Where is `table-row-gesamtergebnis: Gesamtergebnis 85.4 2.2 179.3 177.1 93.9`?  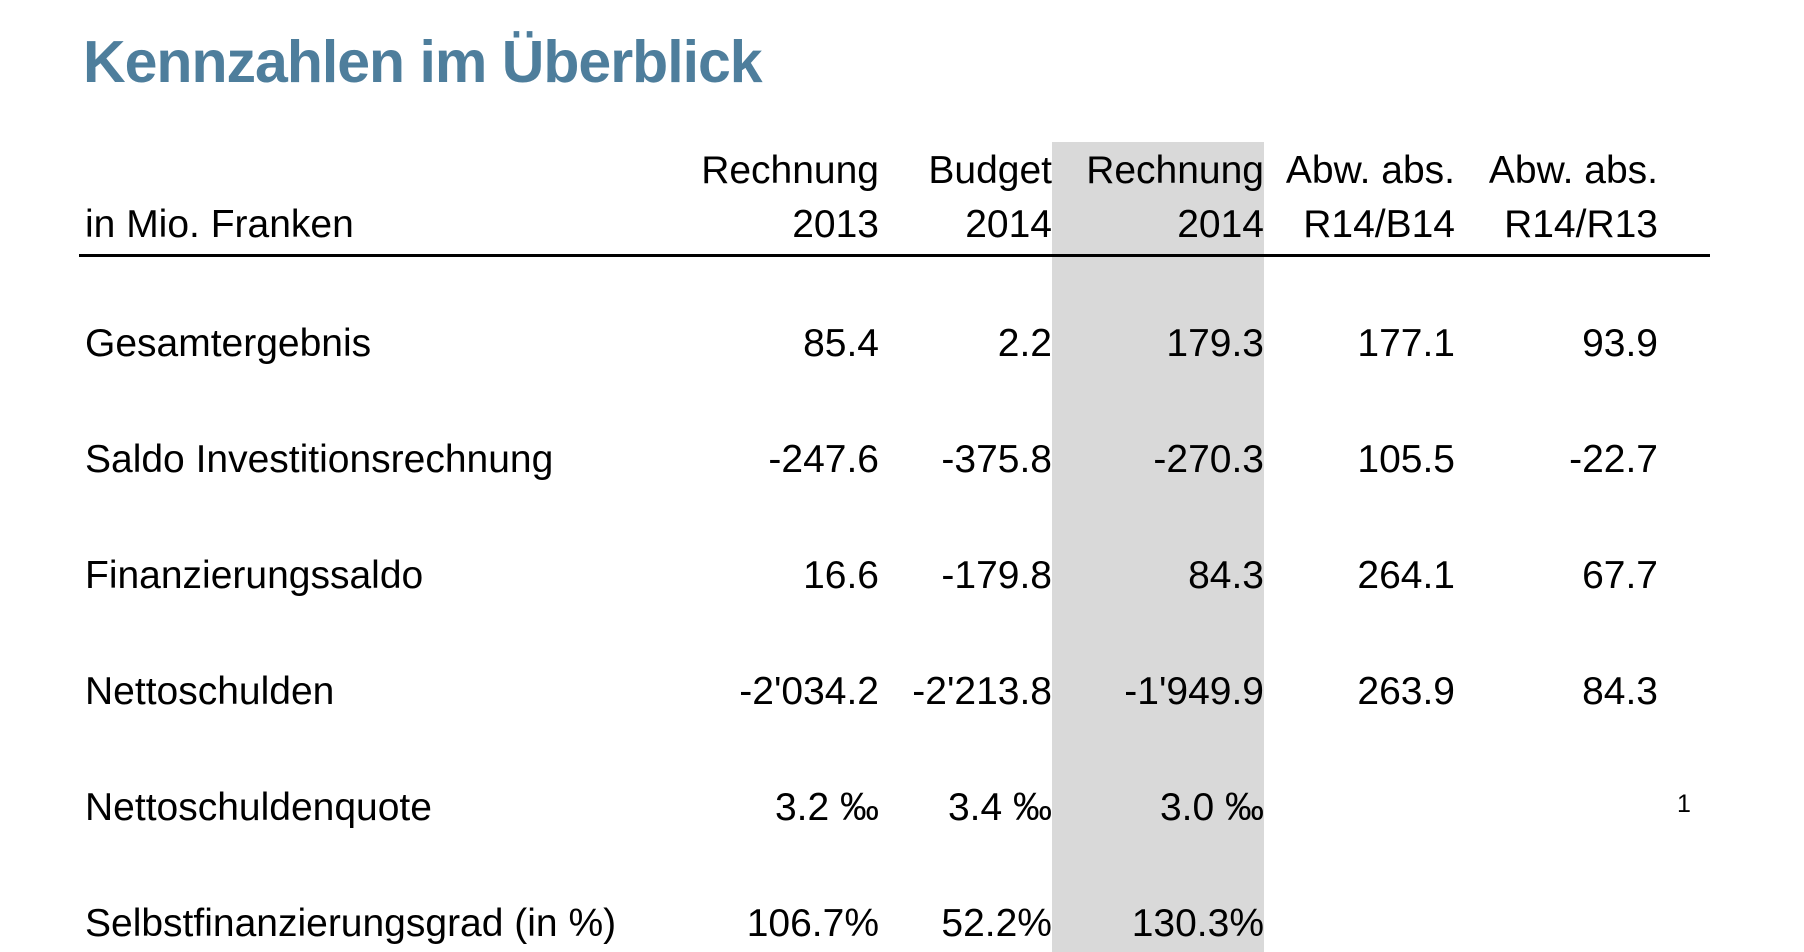
table-row-gesamtergebnis: Gesamtergebnis 85.4 2.2 179.3 177.1 93.9 is located at coordinates (894, 314).